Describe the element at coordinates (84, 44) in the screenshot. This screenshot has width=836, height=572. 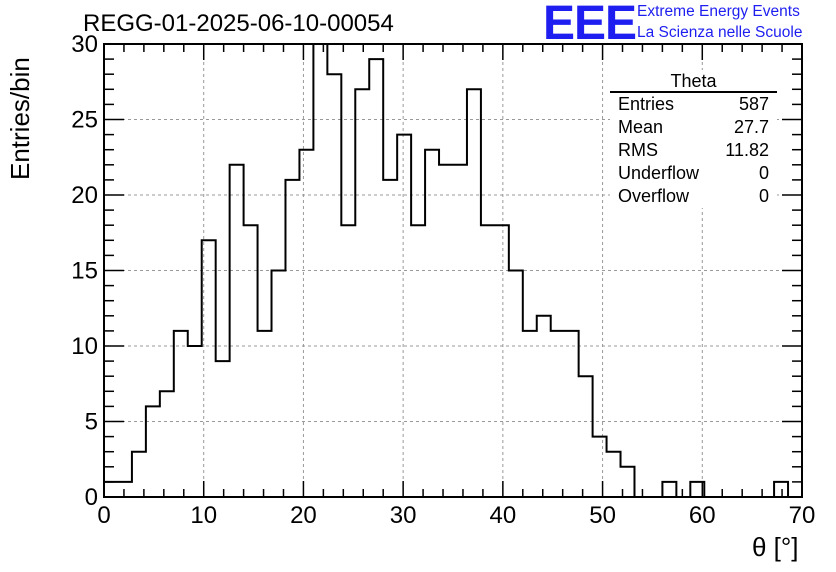
I see `y-tick-label: 30` at that location.